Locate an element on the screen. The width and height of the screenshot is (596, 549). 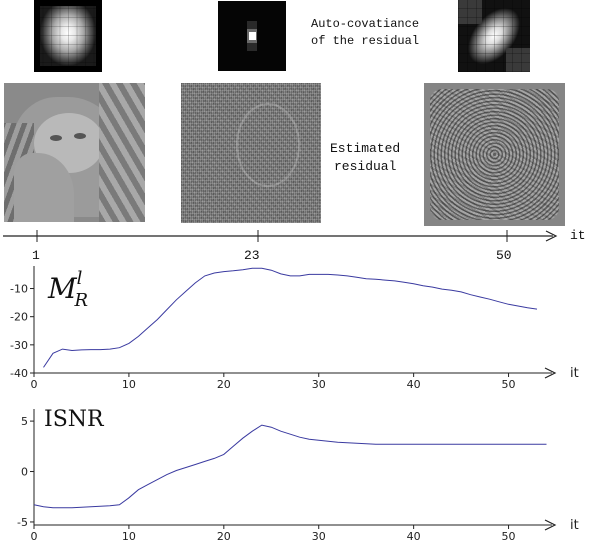
y-tick-label: 0 is located at coordinates (24, 472).